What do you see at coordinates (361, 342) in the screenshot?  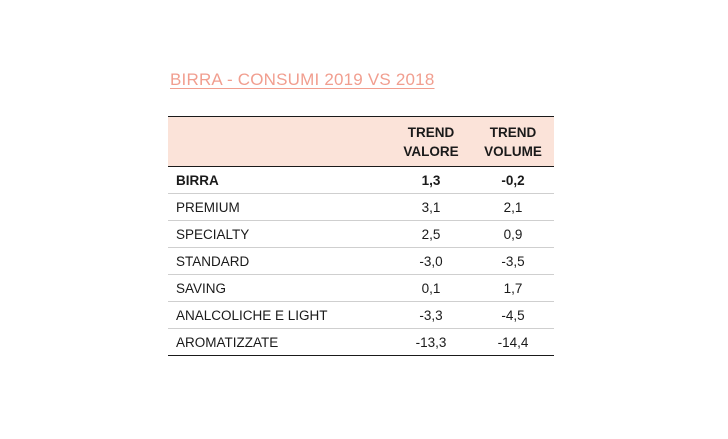 I see `table-row-aromatizzate: AROMATIZZATE -13,3 -14,4` at bounding box center [361, 342].